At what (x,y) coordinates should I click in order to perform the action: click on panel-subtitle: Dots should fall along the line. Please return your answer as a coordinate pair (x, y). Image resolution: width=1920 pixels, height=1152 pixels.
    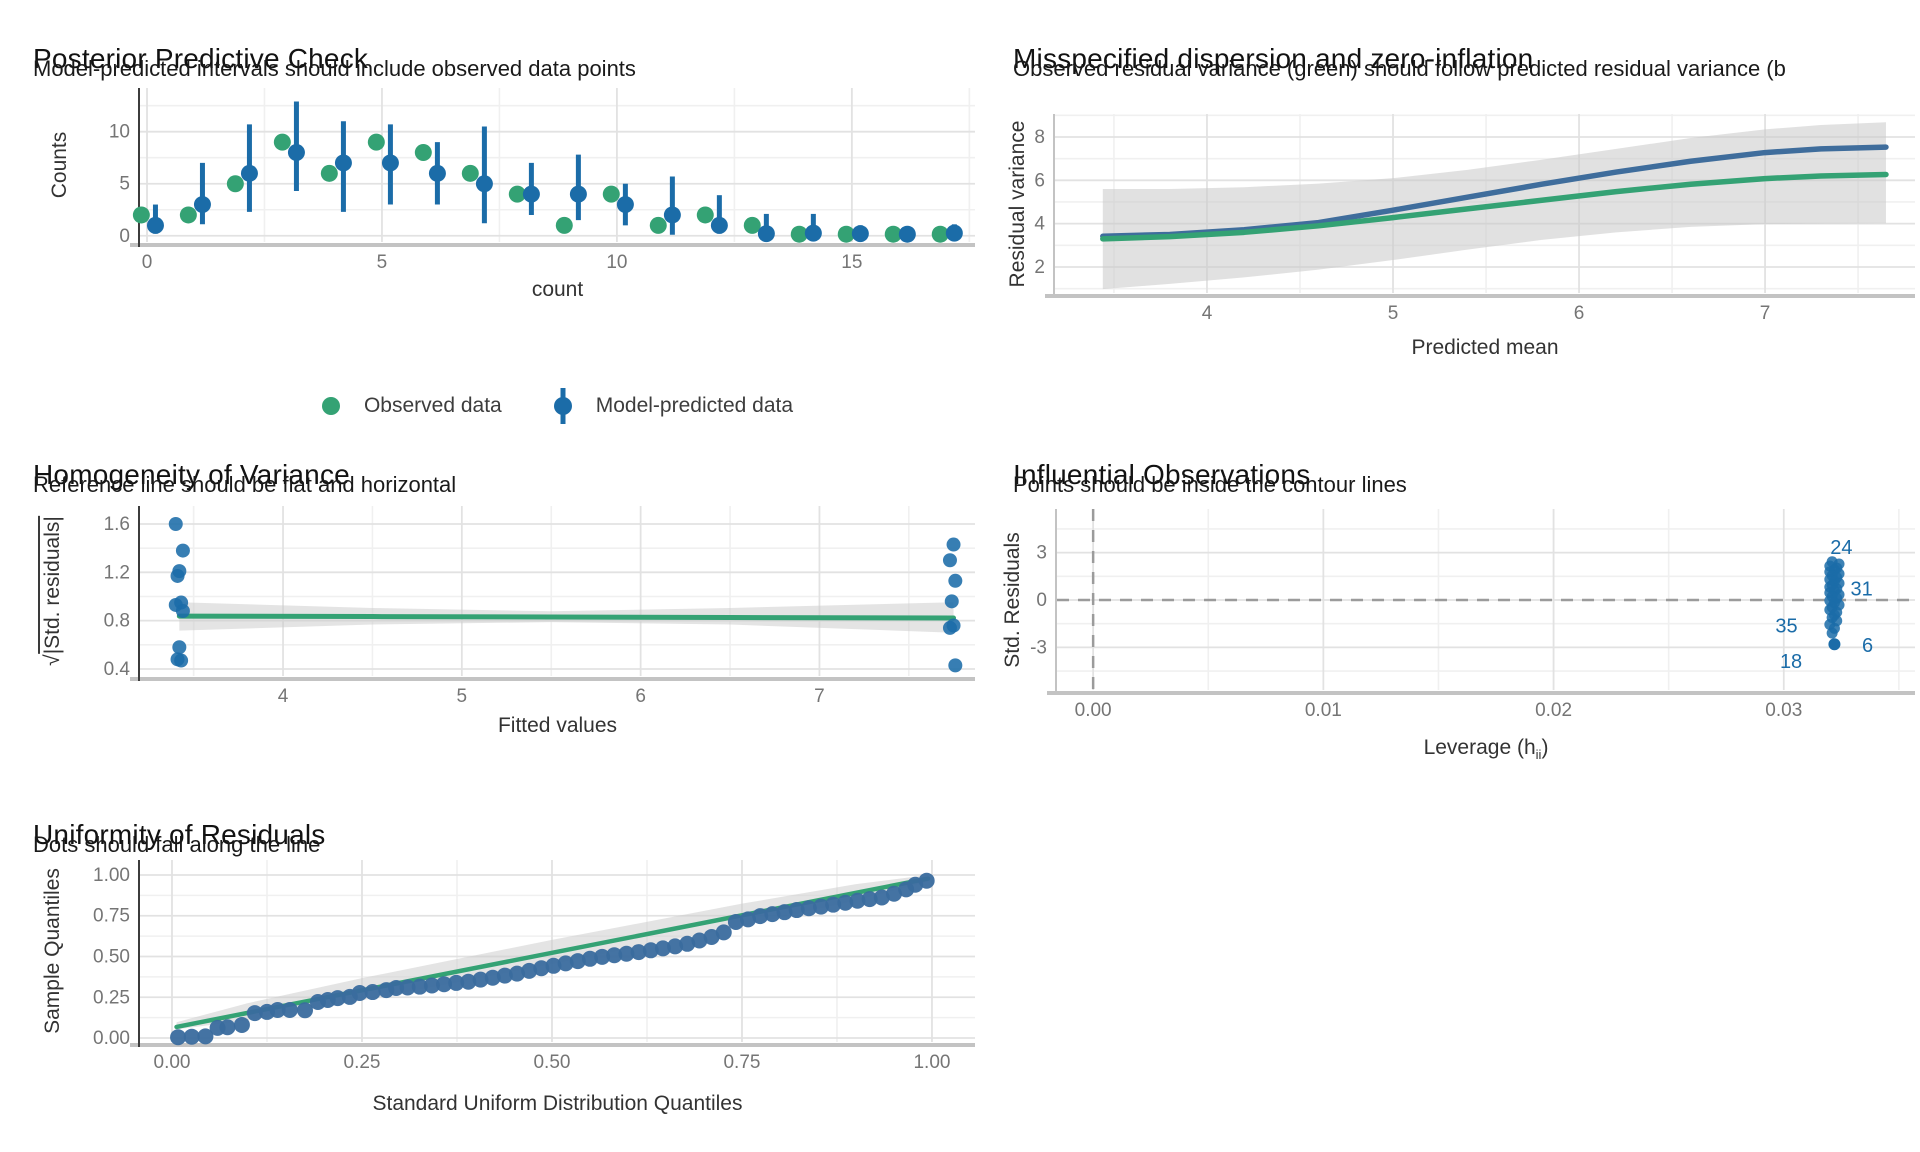
    Looking at the image, I should click on (177, 844).